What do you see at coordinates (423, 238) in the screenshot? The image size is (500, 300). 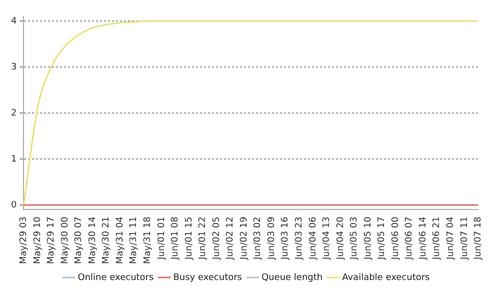 I see `x-tick-label: Jun/06 14` at bounding box center [423, 238].